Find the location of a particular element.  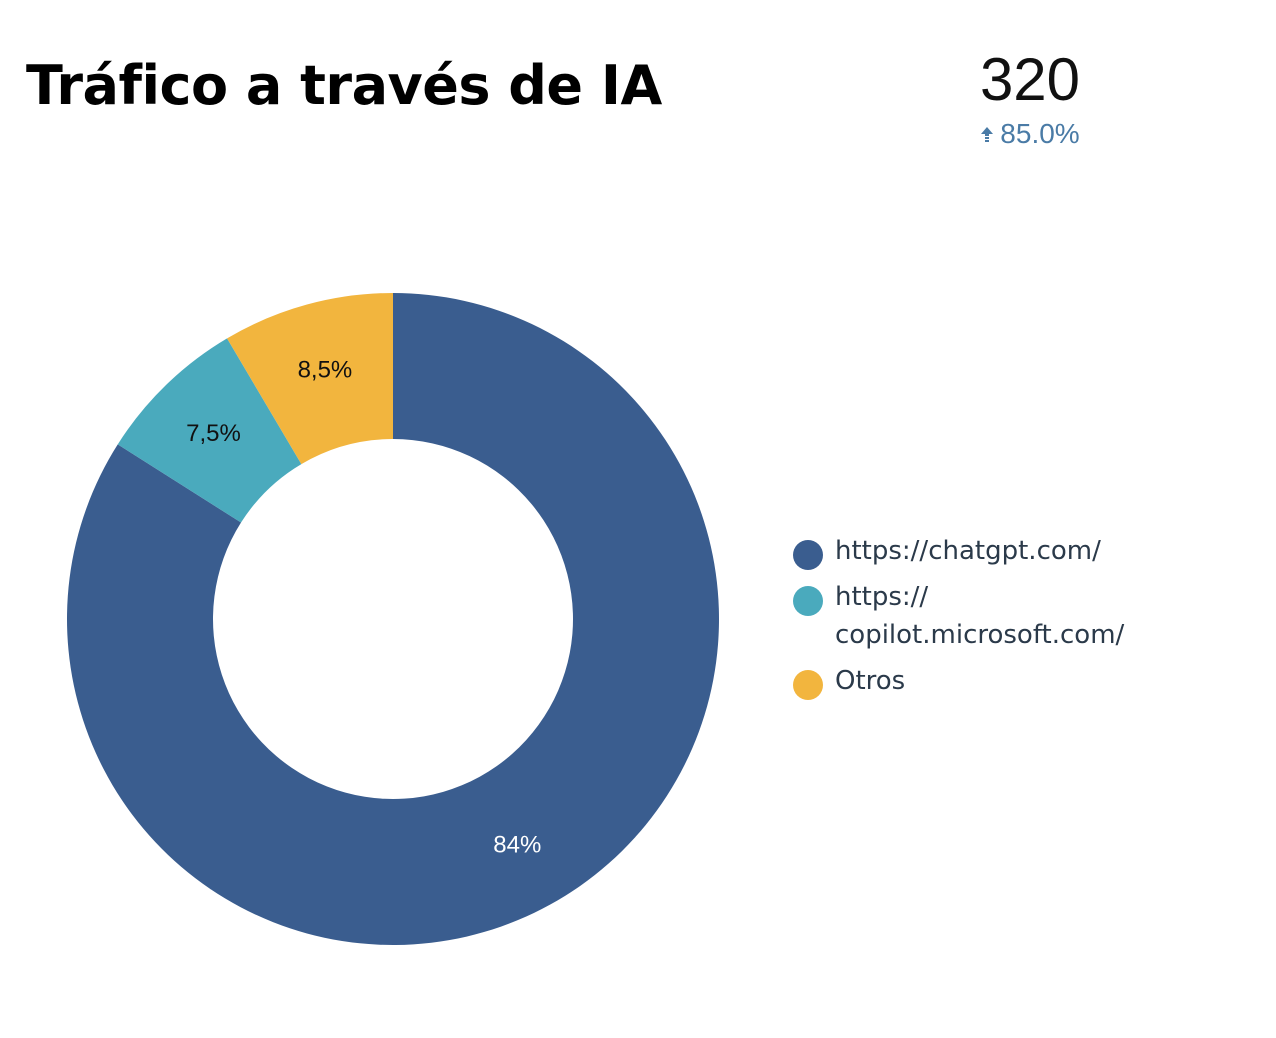

legend-label: https://chatgpt.com/ is located at coordinates (968, 551).